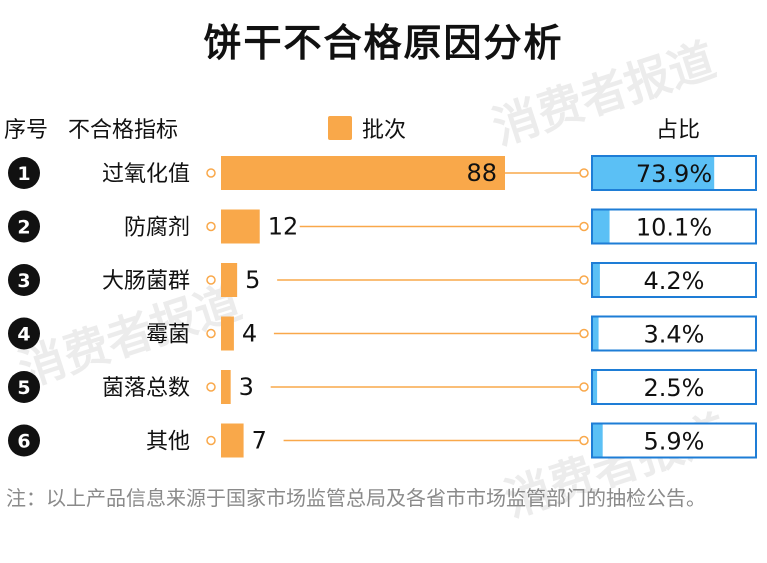 This screenshot has width=767, height=563. Describe the element at coordinates (123, 130) in the screenshot. I see `header-indicator: 不合格指标` at that location.